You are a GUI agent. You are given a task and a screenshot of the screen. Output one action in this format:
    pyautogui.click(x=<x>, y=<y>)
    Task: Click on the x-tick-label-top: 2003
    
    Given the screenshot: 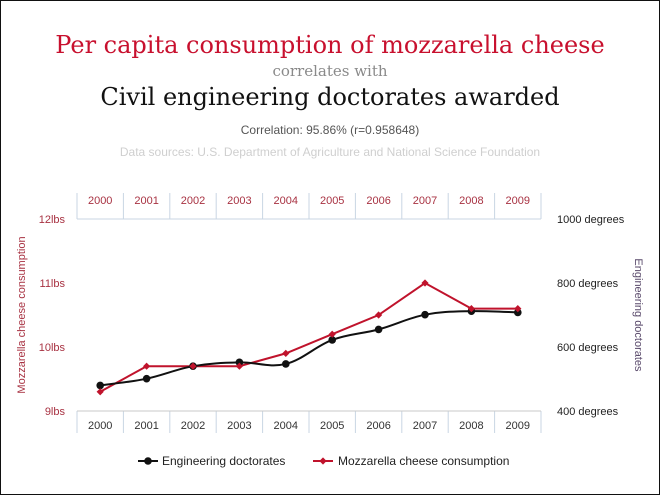 What is the action you would take?
    pyautogui.click(x=239, y=201)
    